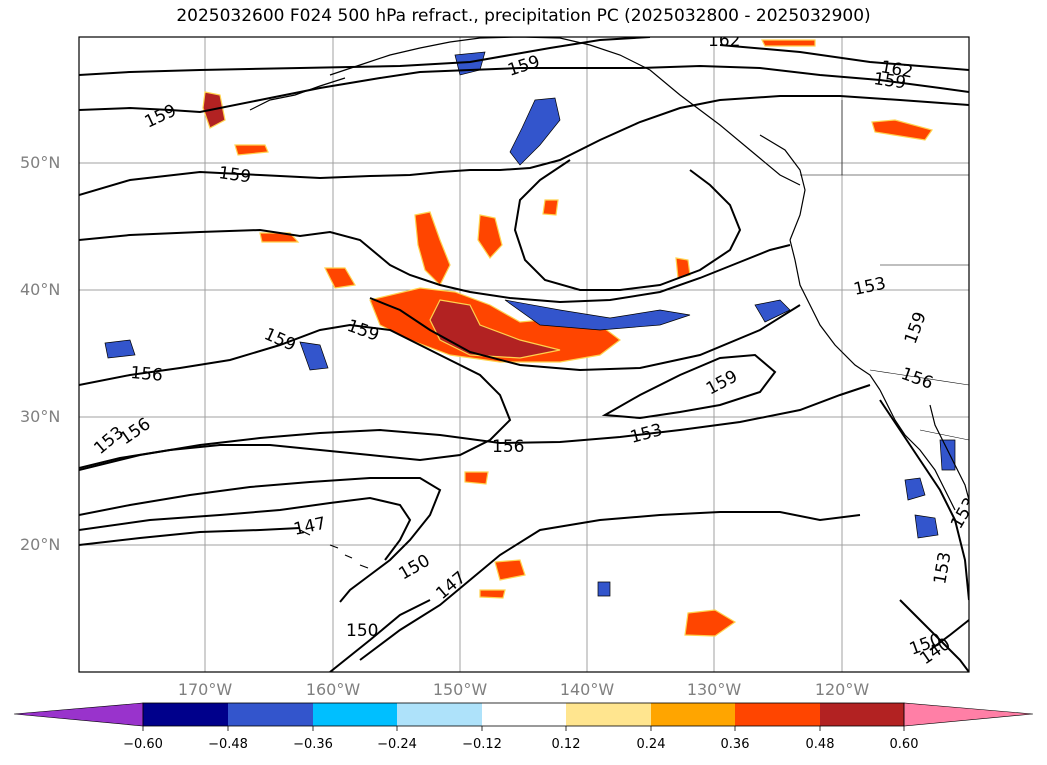 The image size is (1047, 765). I want to click on contour-153-right, so click(924, 500).